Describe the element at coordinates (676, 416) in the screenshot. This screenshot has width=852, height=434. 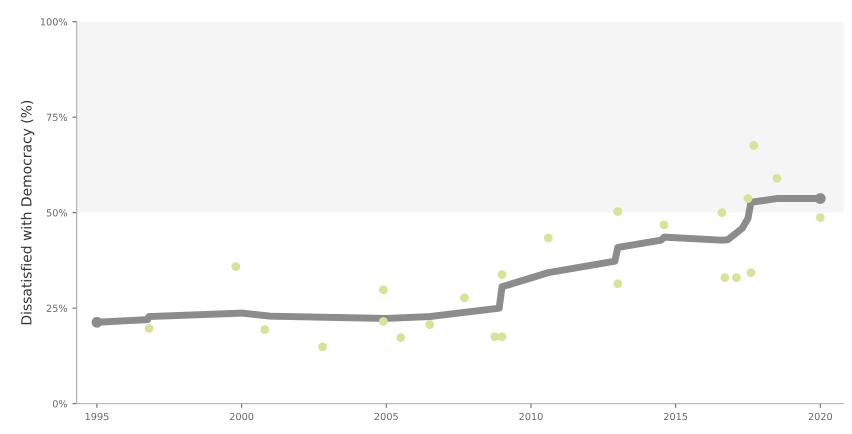
I see `x-tick-label: 2015` at that location.